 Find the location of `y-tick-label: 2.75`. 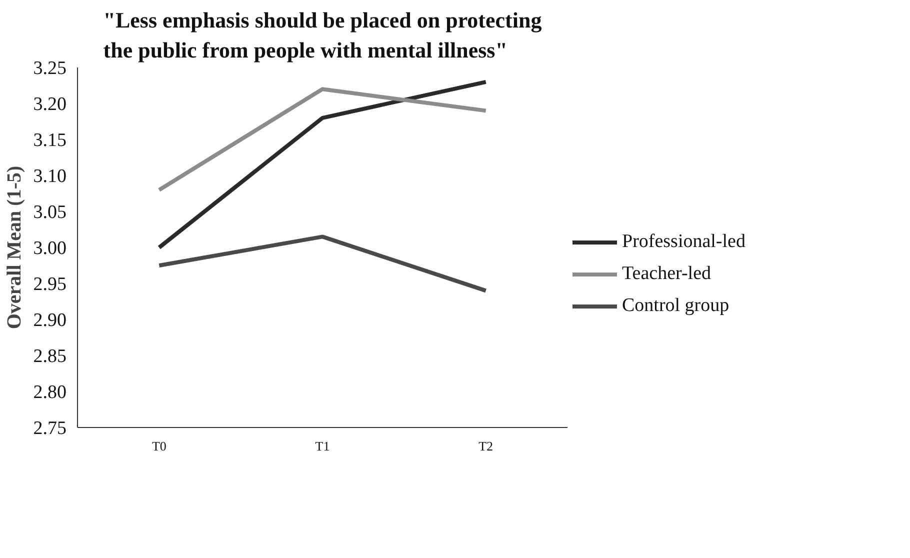

y-tick-label: 2.75 is located at coordinates (49, 428).